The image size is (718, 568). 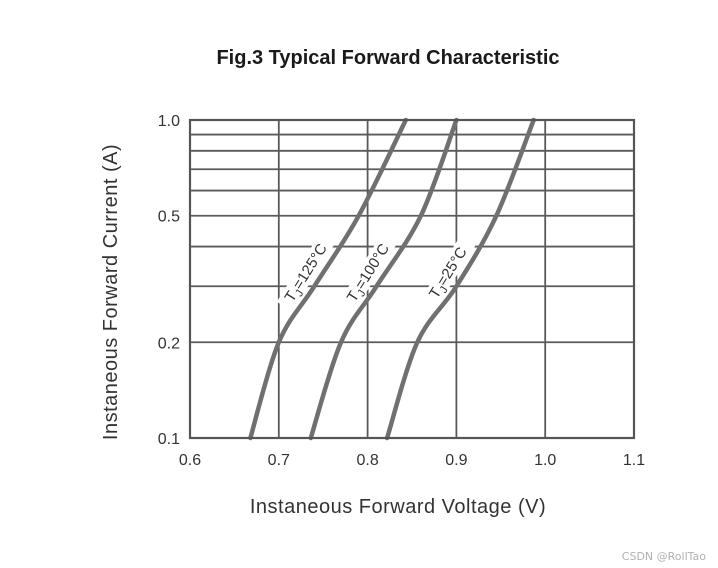 What do you see at coordinates (452, 266) in the screenshot?
I see `series-label-rest: =25°C` at bounding box center [452, 266].